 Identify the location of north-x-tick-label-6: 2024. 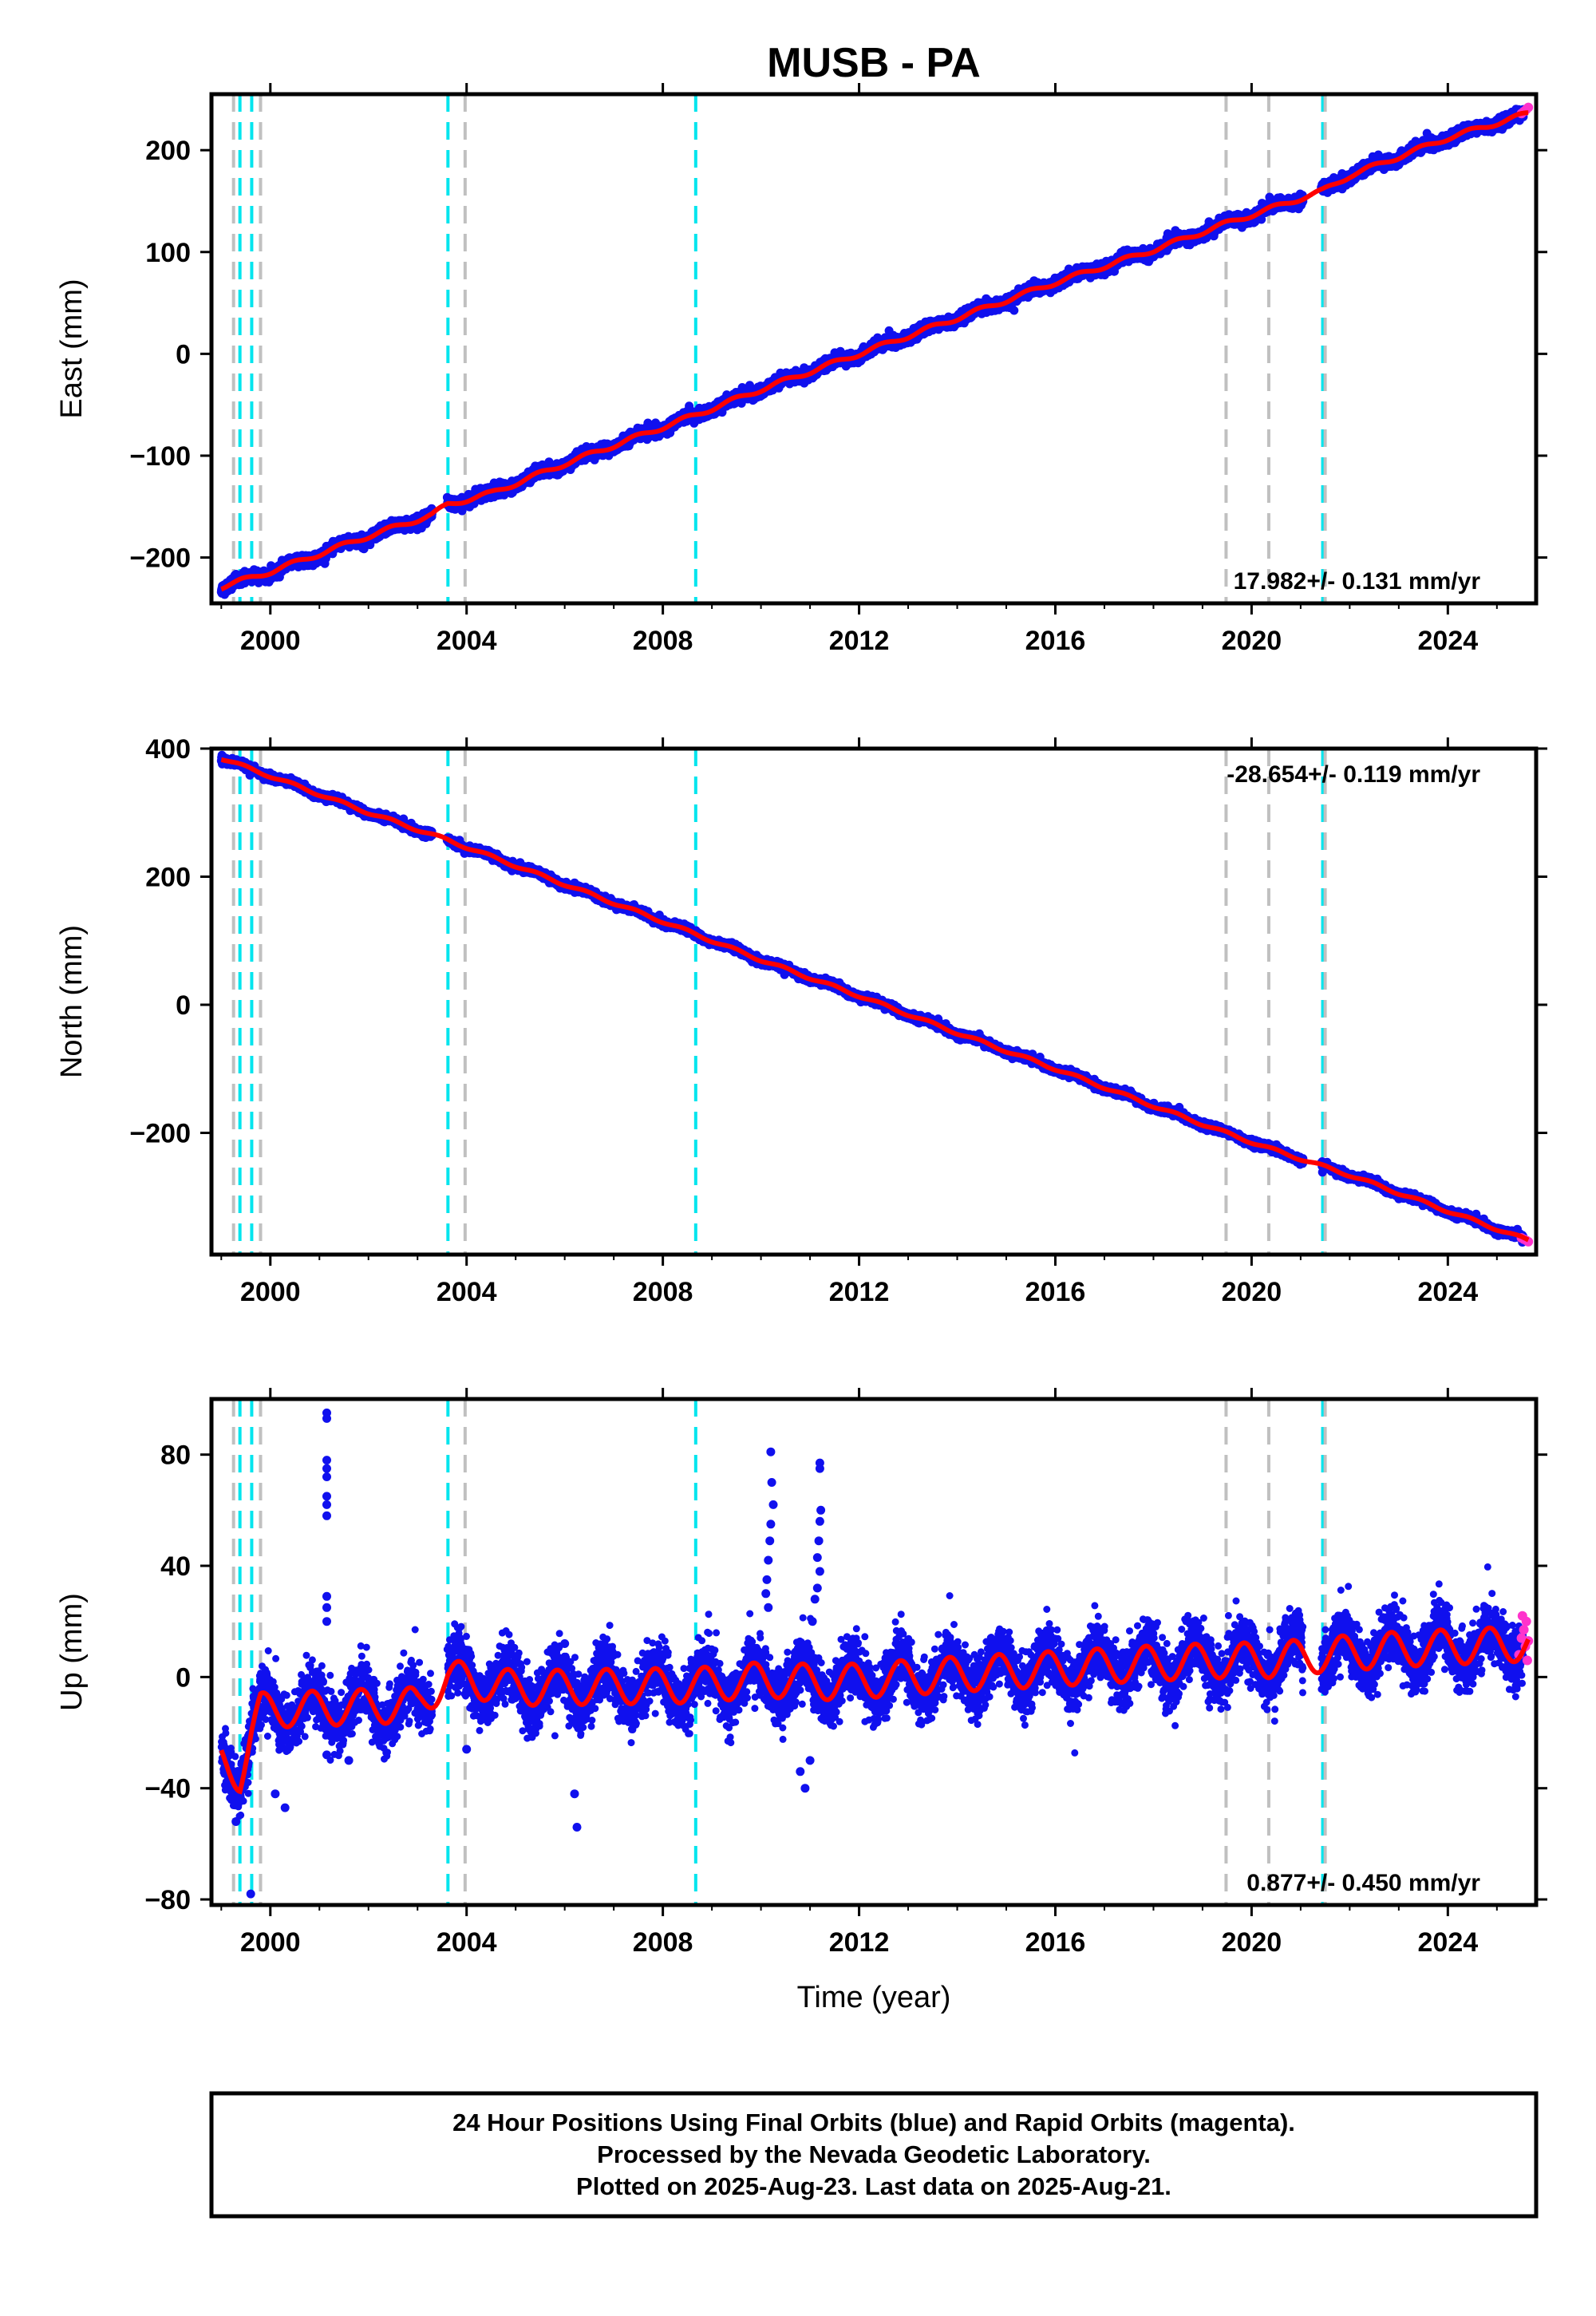
(1448, 1292).